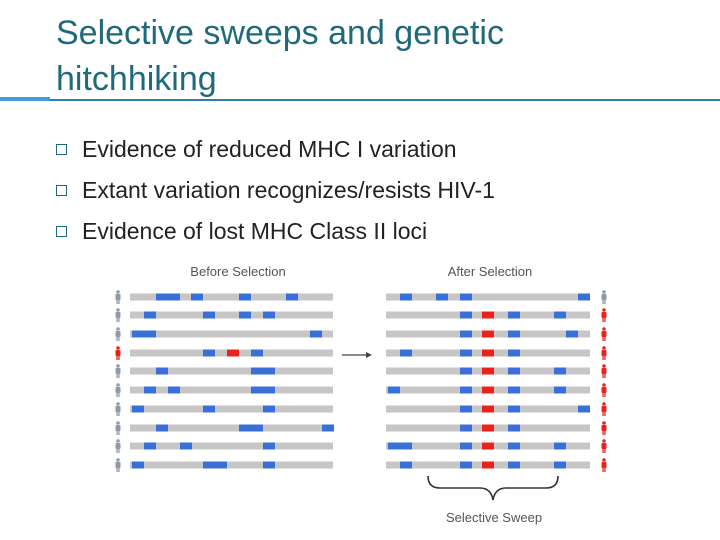 The height and width of the screenshot is (540, 720). What do you see at coordinates (496, 381) in the screenshot?
I see `after-selection-panel` at bounding box center [496, 381].